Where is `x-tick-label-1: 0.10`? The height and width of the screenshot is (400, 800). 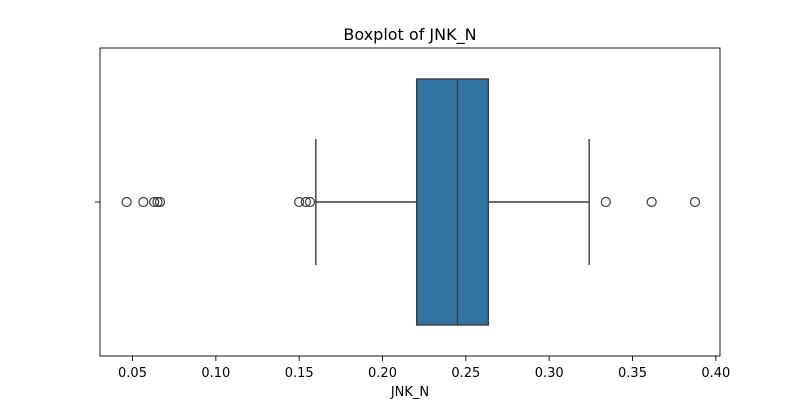 x-tick-label-1: 0.10 is located at coordinates (215, 373).